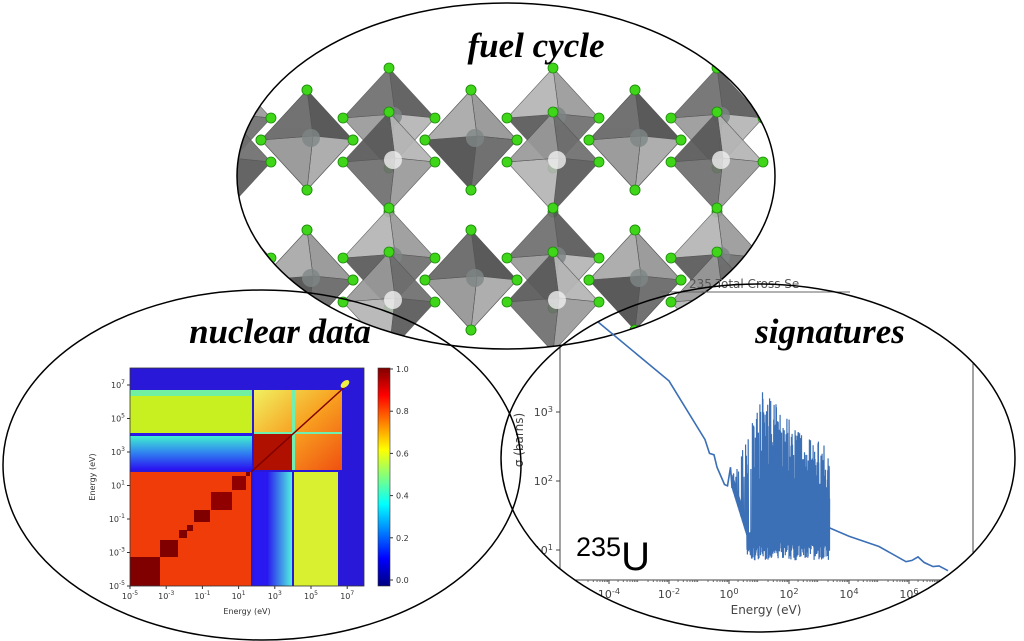  I want to click on nuclear-data-title: nuclear data, so click(280, 331).